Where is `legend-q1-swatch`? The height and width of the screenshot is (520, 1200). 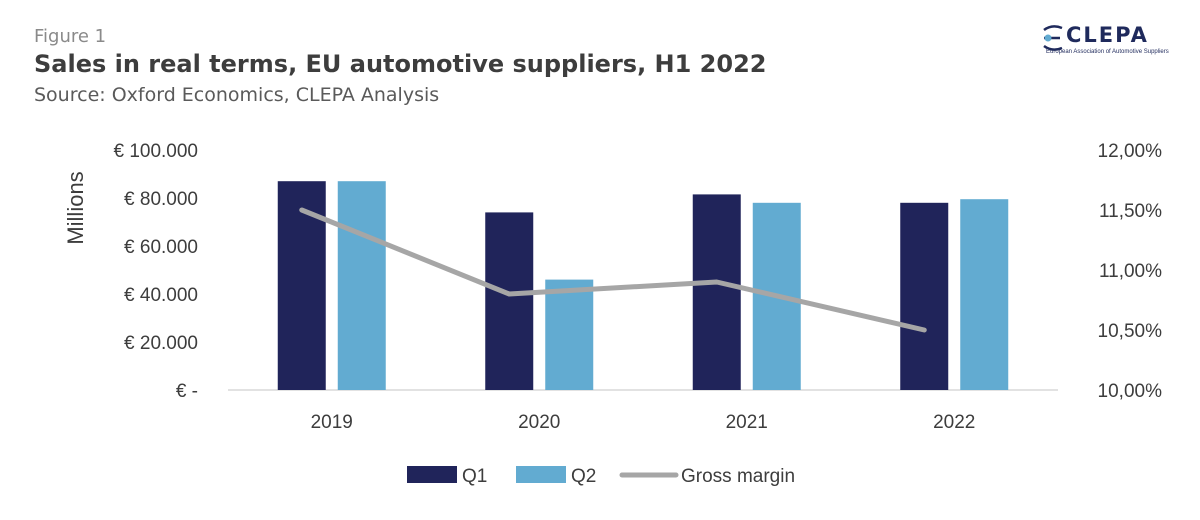
legend-q1-swatch is located at coordinates (432, 474).